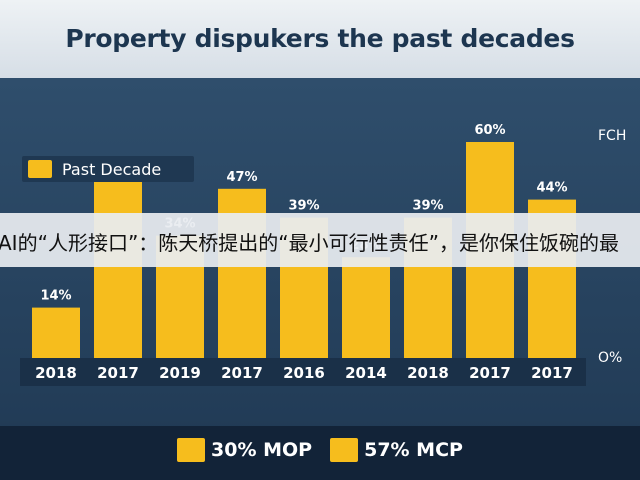  I want to click on right-axis-top-label: FCH, so click(612, 136).